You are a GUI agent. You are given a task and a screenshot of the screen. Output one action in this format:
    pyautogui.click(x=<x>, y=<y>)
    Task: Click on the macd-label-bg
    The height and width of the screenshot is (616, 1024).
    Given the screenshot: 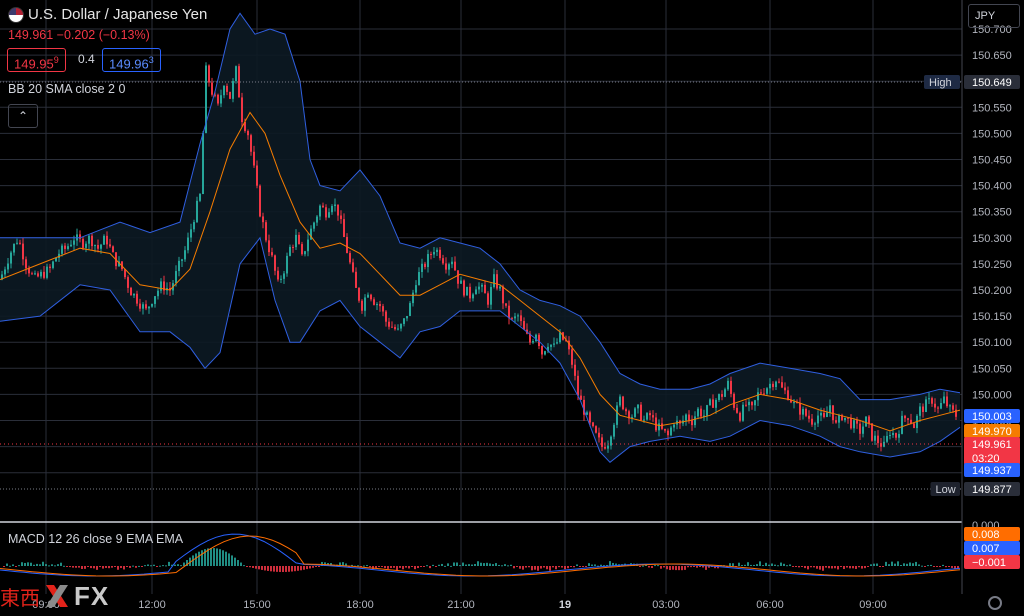 What is the action you would take?
    pyautogui.click(x=992, y=534)
    